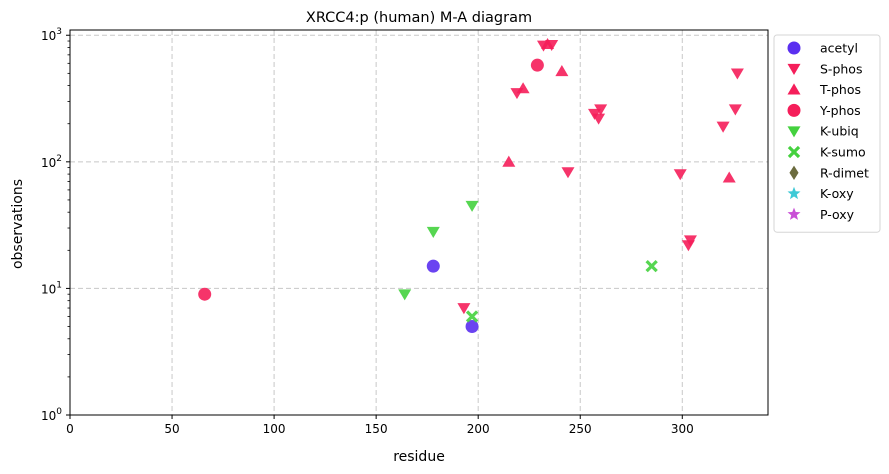 This screenshot has height=474, width=889. I want to click on y-tick-label: 10³, so click(51, 35).